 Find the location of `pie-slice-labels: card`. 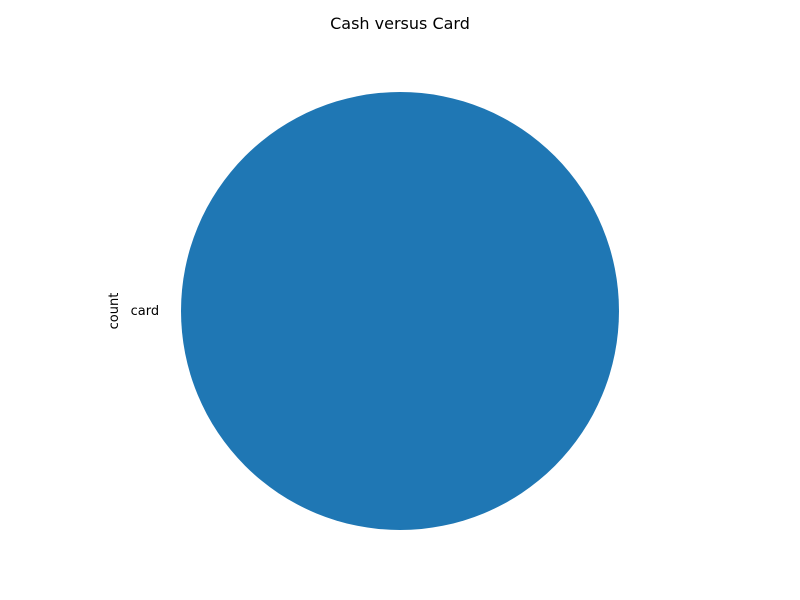

pie-slice-labels: card is located at coordinates (145, 311).